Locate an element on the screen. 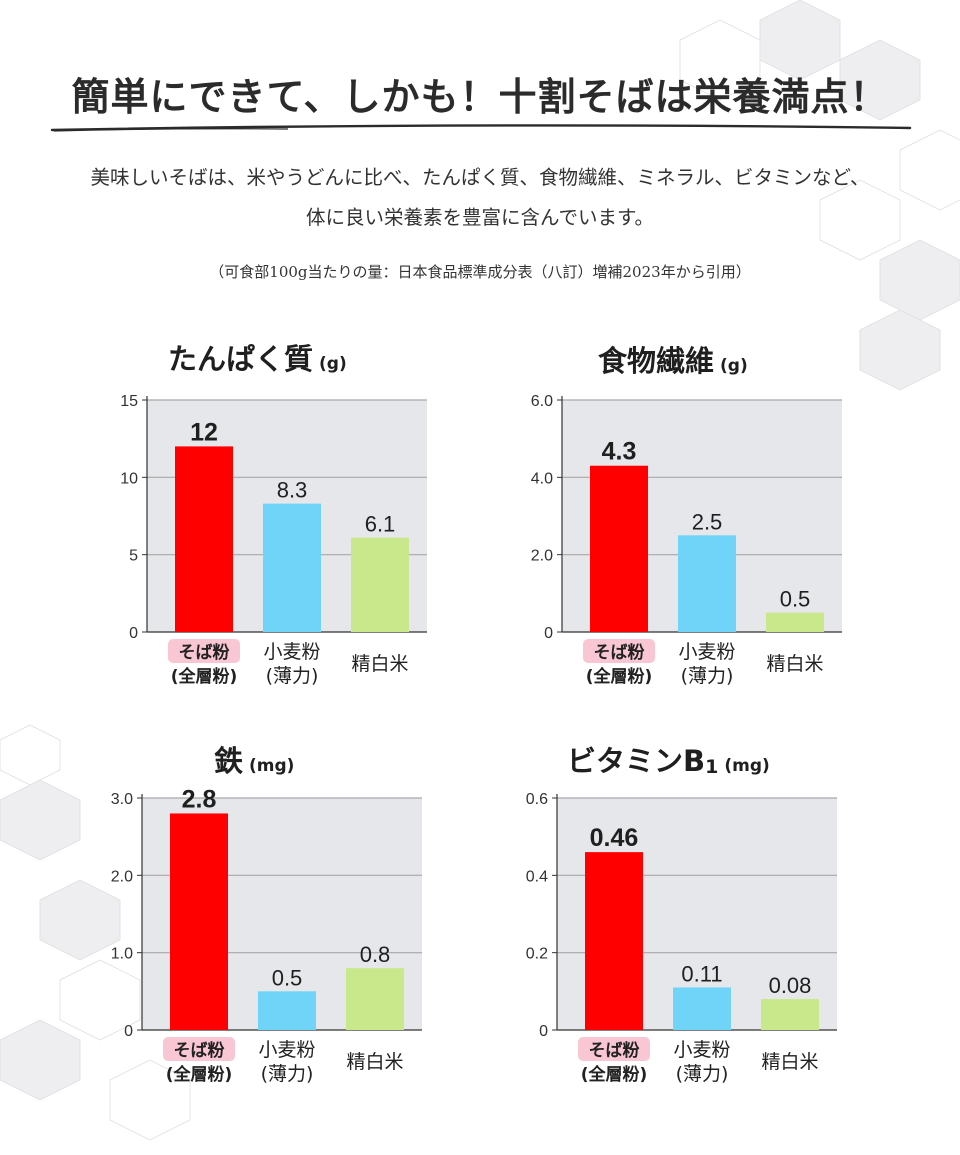  y-tick-label: 4.0 is located at coordinates (542, 478).